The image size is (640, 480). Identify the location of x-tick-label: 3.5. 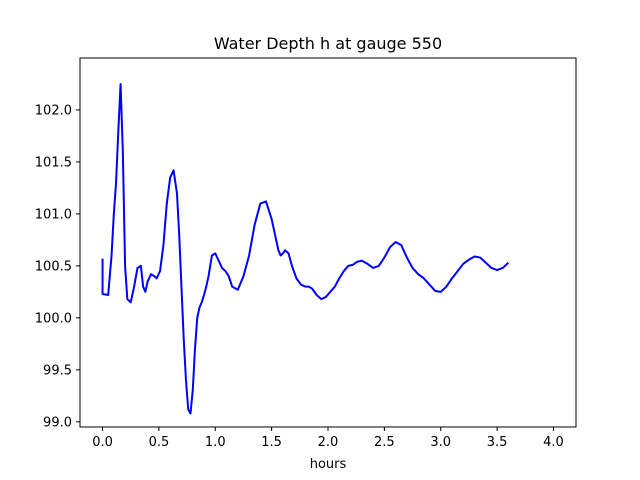
(497, 442).